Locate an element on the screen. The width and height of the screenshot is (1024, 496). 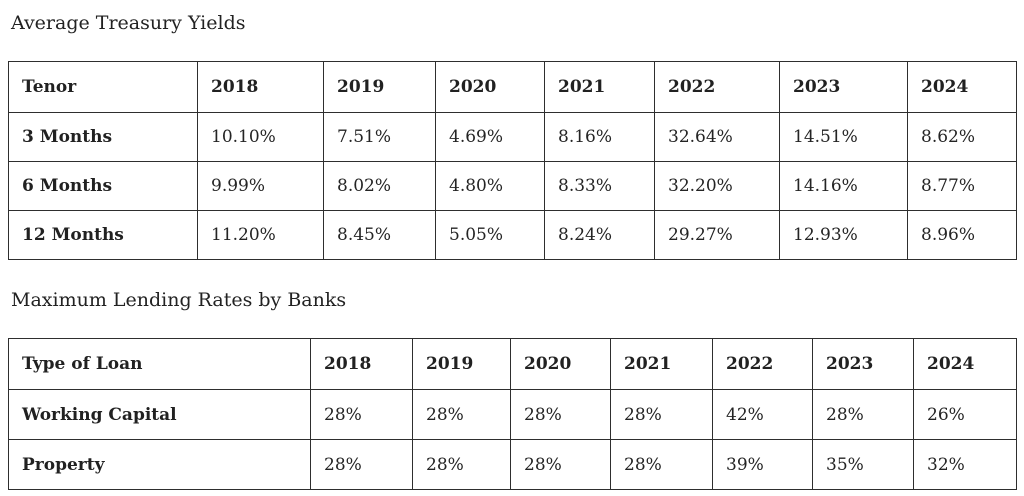
value-cell: 32.64% is located at coordinates (717, 137).